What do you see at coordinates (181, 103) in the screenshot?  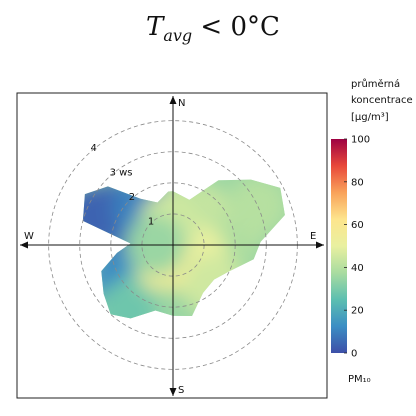 I see `compass-north: N` at bounding box center [181, 103].